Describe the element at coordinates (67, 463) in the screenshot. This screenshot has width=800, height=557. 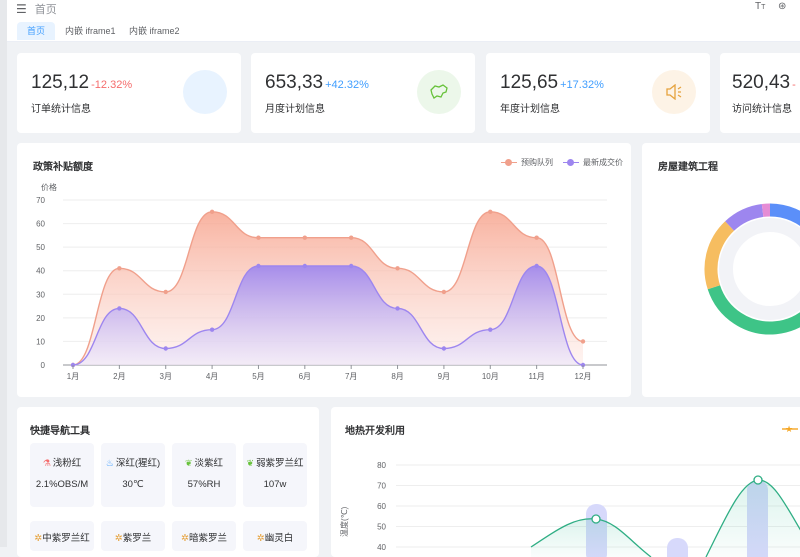
I see `nav-tile-name: 浅粉红` at that location.